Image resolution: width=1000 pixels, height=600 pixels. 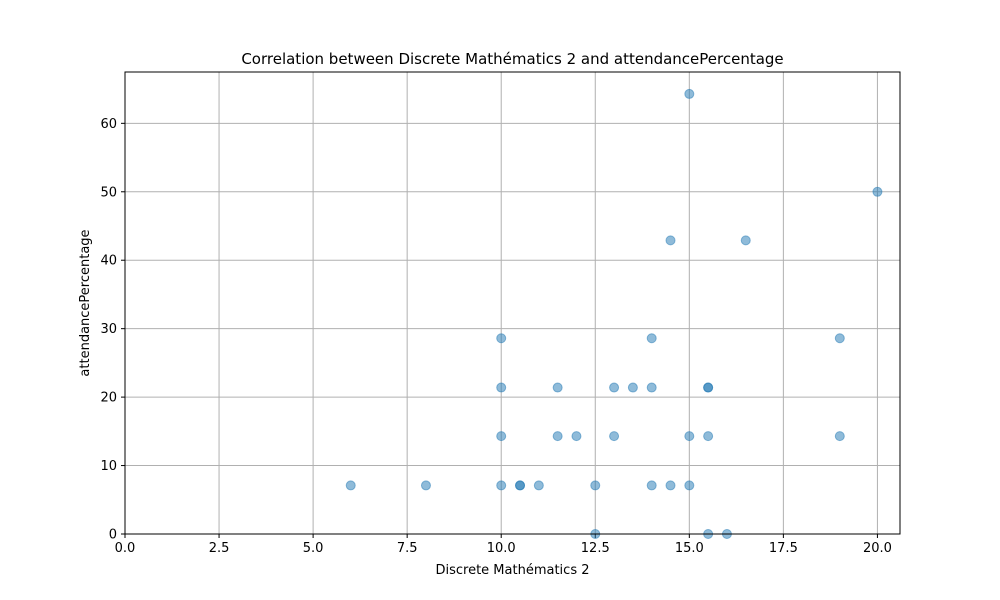 What do you see at coordinates (595, 548) in the screenshot?
I see `x-tick-label: 12.5` at bounding box center [595, 548].